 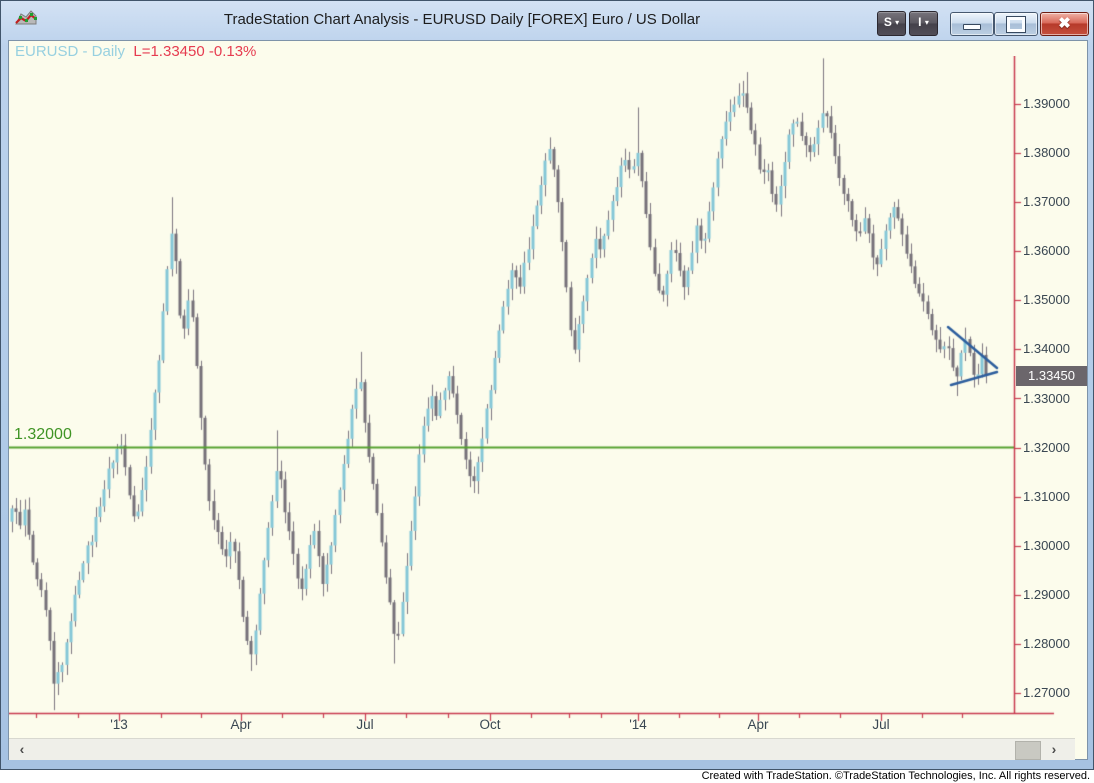 I want to click on y-axis-label: 1.32000, so click(x=1046, y=447).